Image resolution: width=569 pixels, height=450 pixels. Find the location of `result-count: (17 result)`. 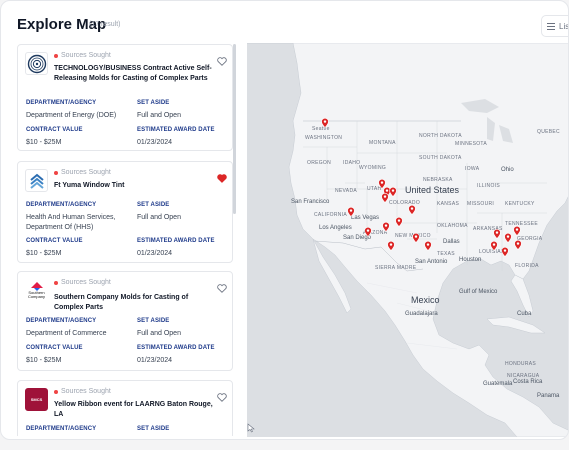

result-count: (17 result) is located at coordinates (105, 24).